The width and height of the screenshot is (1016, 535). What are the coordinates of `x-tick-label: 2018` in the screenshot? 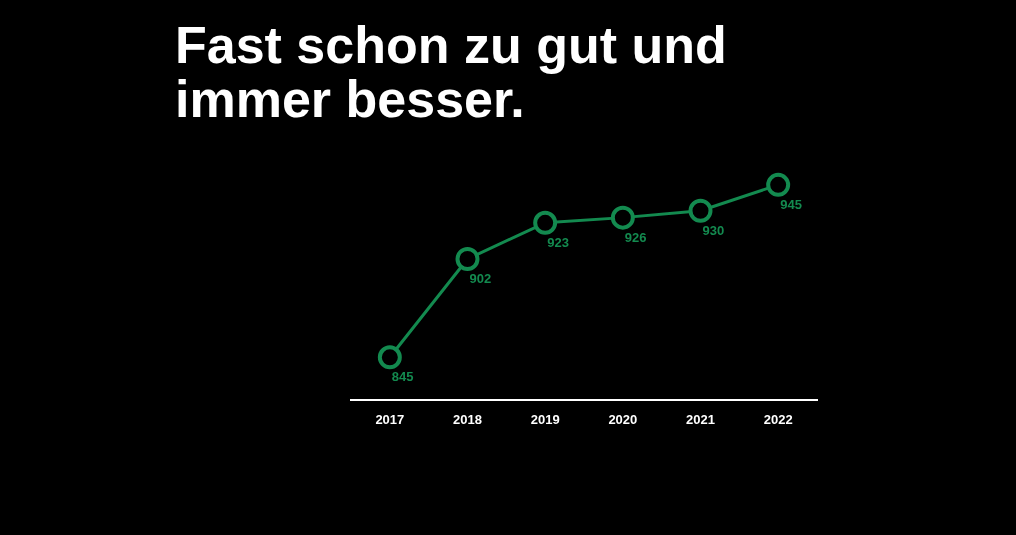 It's located at (467, 419).